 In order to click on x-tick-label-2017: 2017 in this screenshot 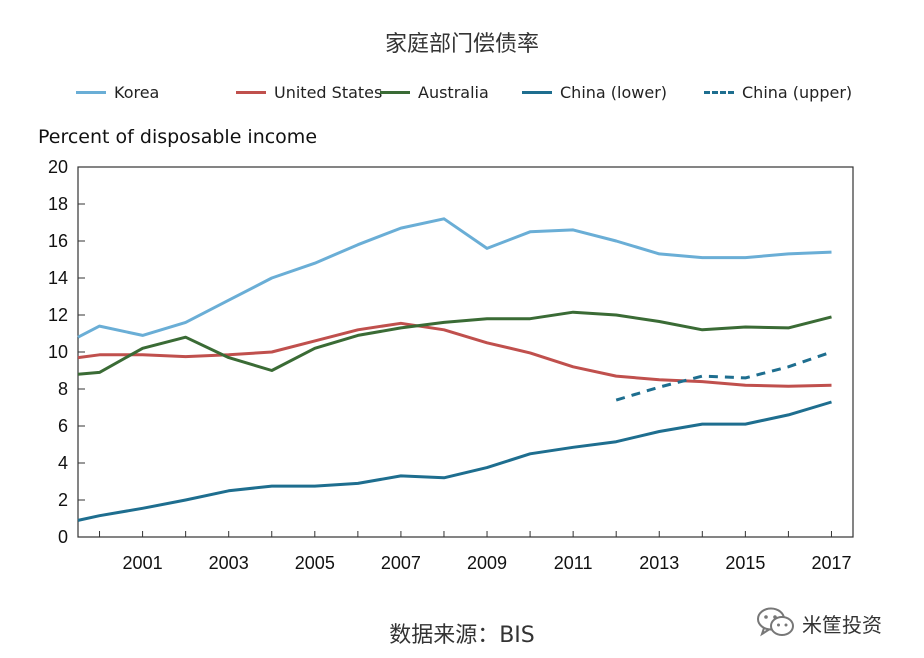, I will do `click(831, 563)`.